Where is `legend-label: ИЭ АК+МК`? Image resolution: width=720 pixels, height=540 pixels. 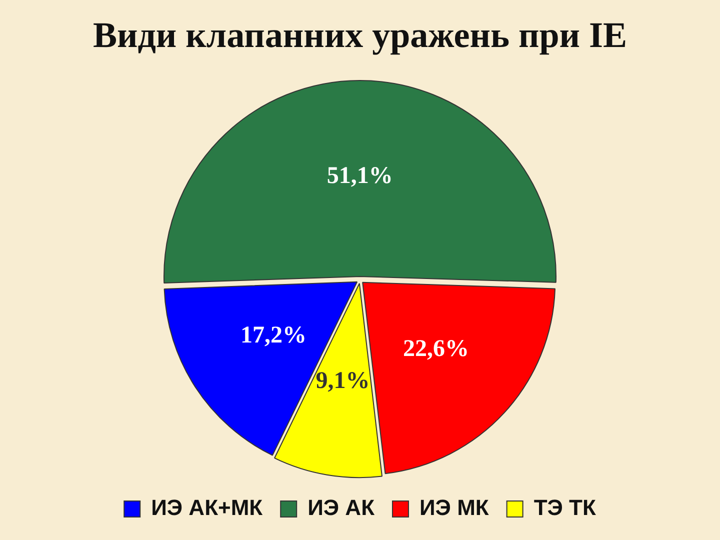 legend-label: ИЭ АК+МК is located at coordinates (207, 507).